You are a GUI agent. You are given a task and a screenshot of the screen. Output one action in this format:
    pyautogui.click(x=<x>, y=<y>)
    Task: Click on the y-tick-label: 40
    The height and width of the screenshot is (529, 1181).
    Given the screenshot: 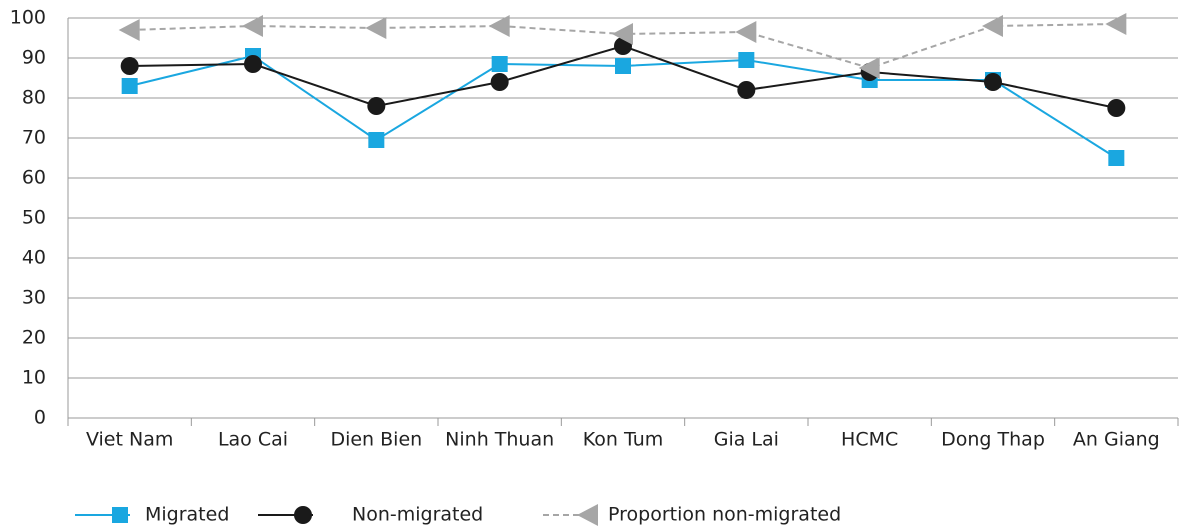 What is the action you would take?
    pyautogui.click(x=34, y=258)
    